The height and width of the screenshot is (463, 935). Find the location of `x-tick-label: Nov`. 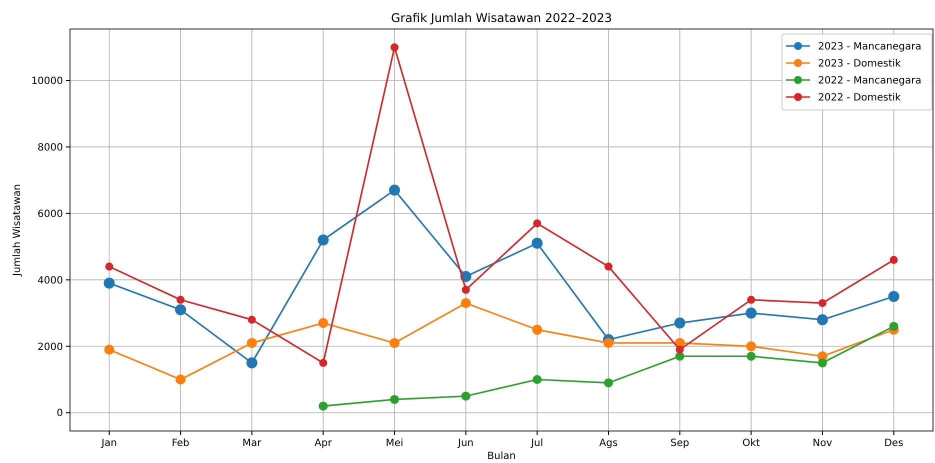

x-tick-label: Nov is located at coordinates (822, 443).